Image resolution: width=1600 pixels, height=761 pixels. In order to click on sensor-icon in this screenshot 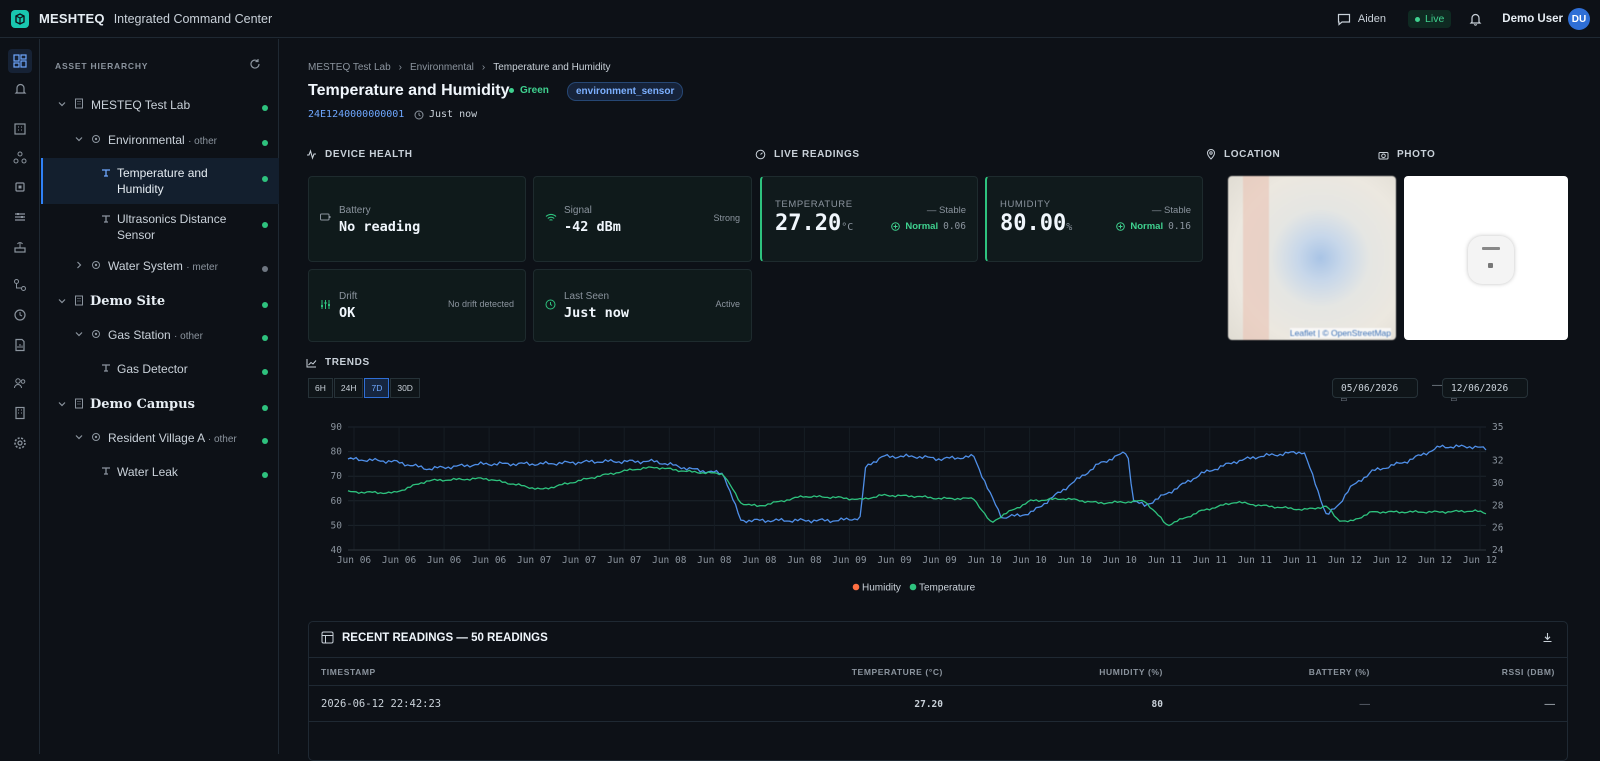, I will do `click(106, 368)`.